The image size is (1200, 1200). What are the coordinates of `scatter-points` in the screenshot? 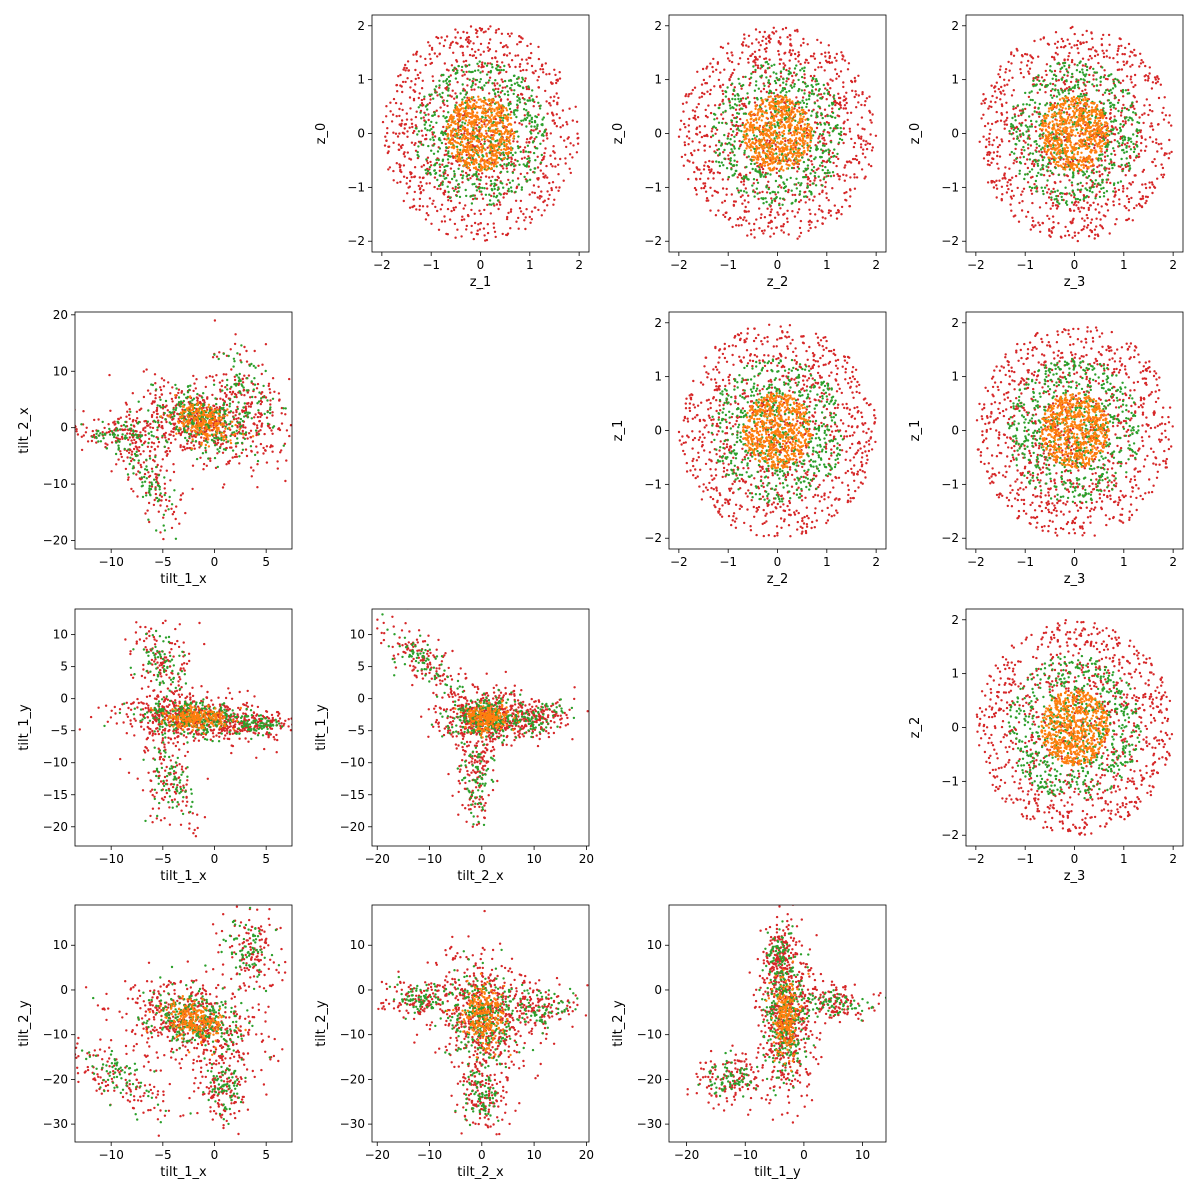 It's located at (1075, 134).